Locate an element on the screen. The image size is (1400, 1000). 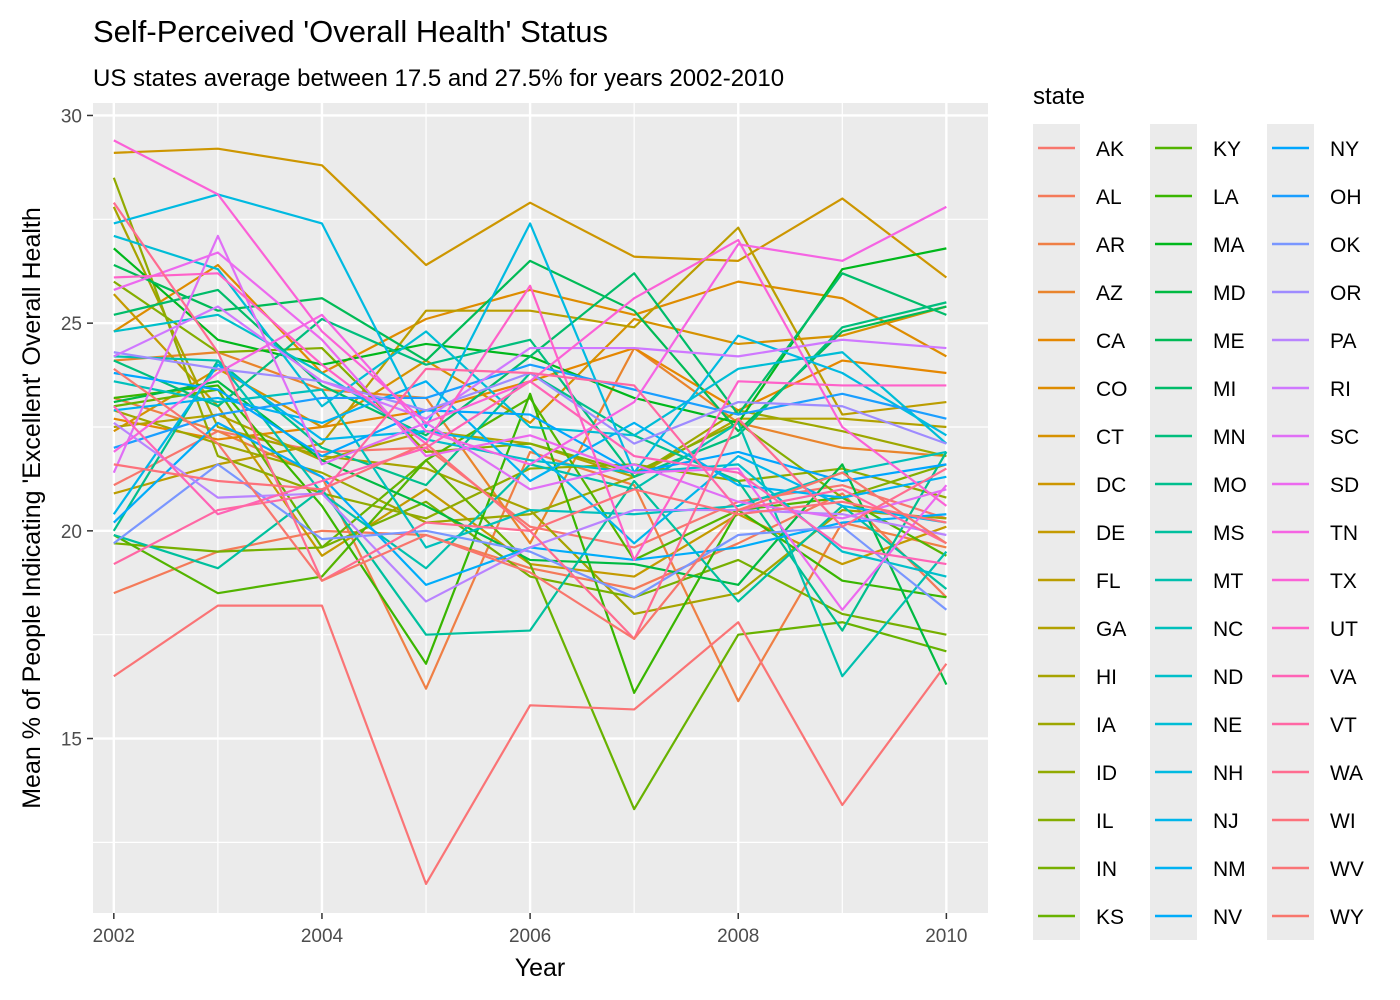
legend-label-wv: WV is located at coordinates (1347, 869).